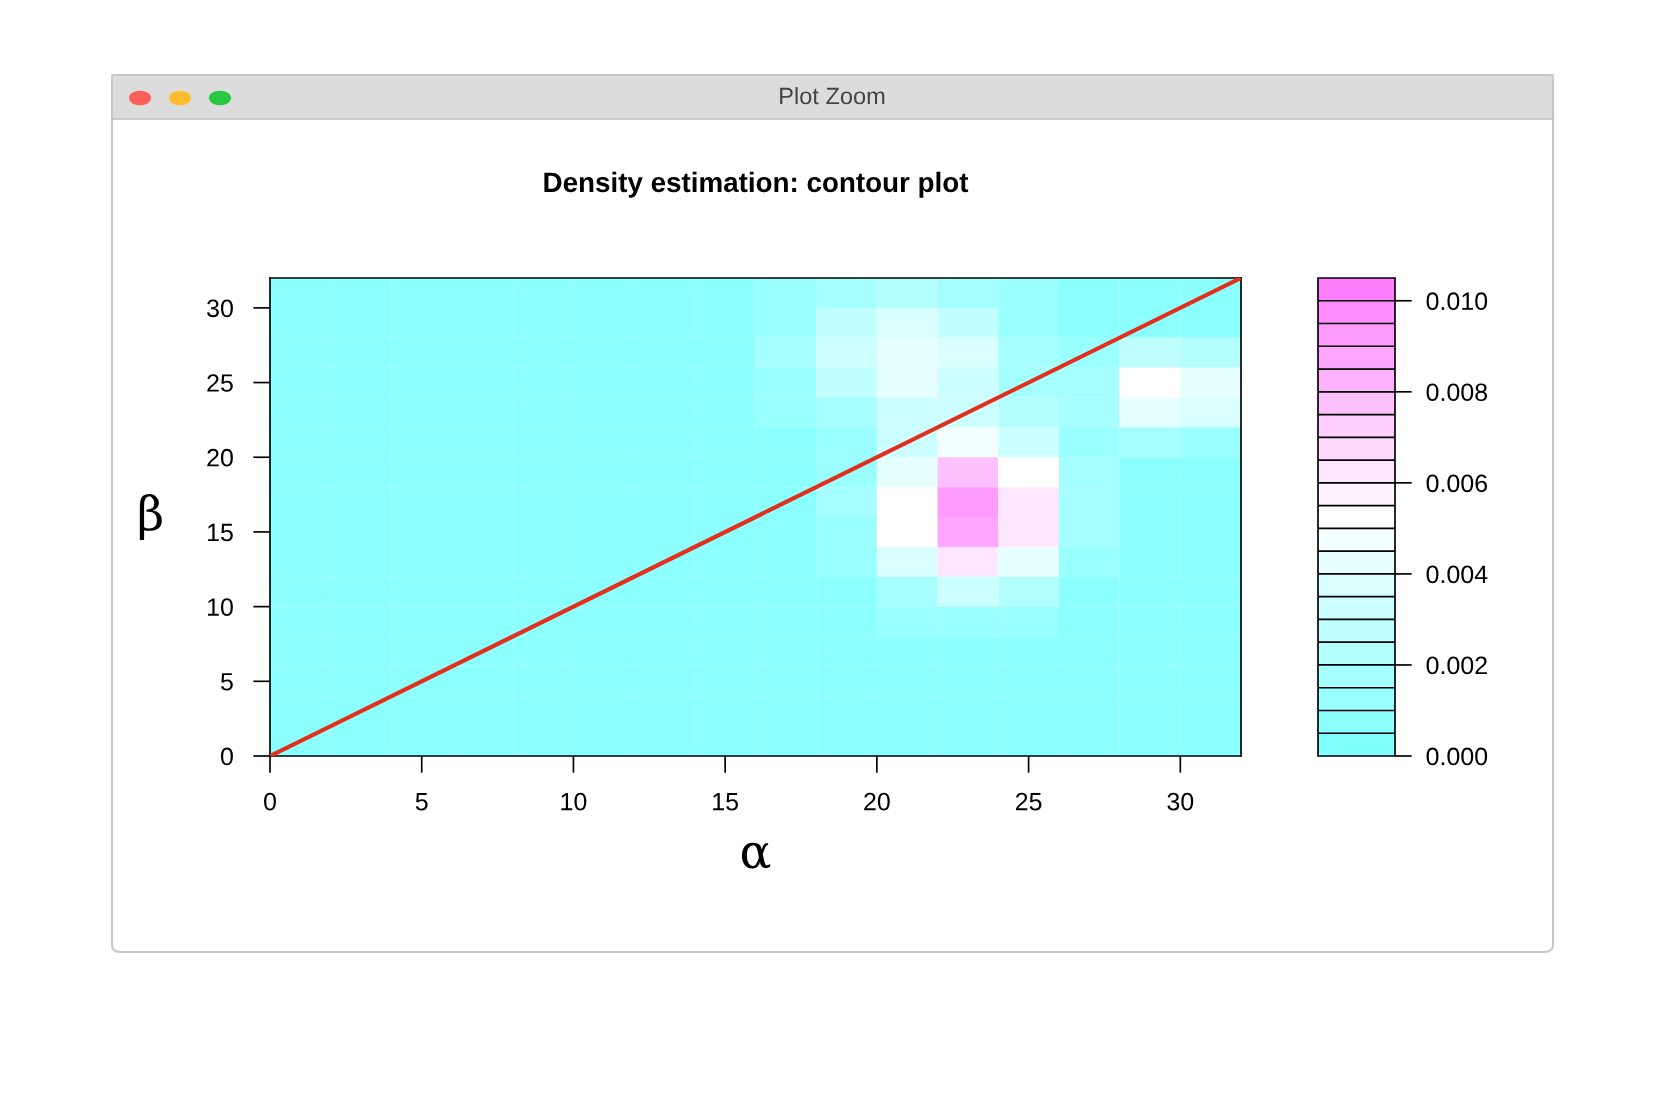 The height and width of the screenshot is (1100, 1664). Describe the element at coordinates (574, 801) in the screenshot. I see `x-tick-label: 10` at that location.